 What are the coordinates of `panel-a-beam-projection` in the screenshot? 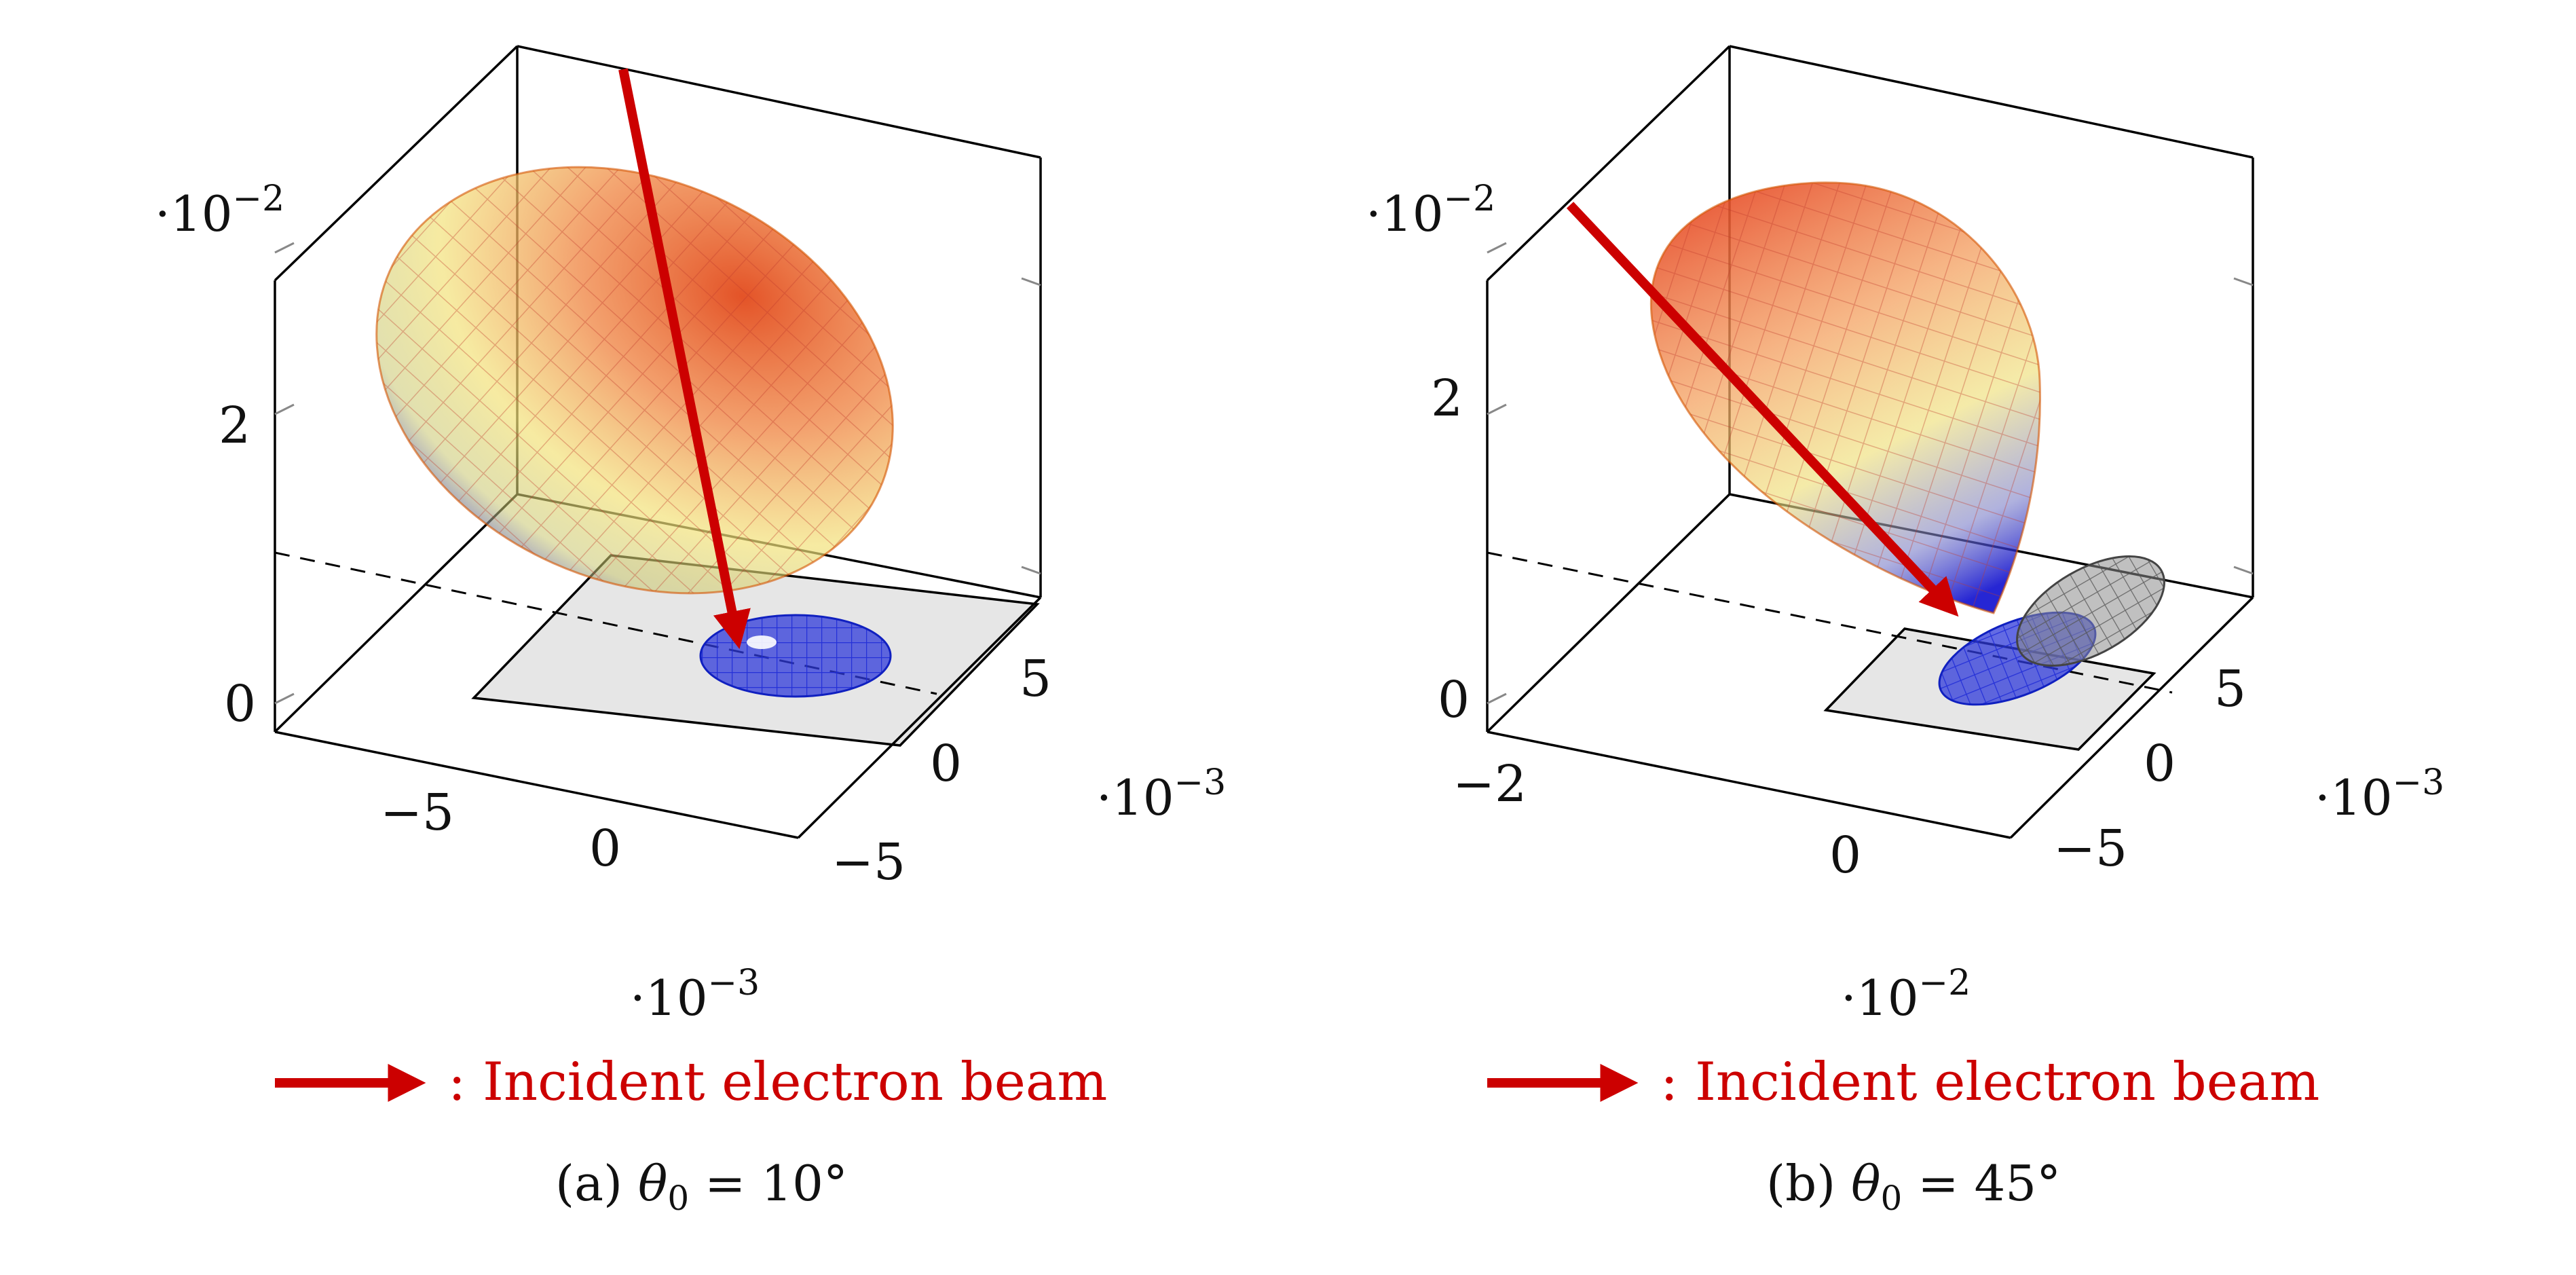 It's located at (606, 623).